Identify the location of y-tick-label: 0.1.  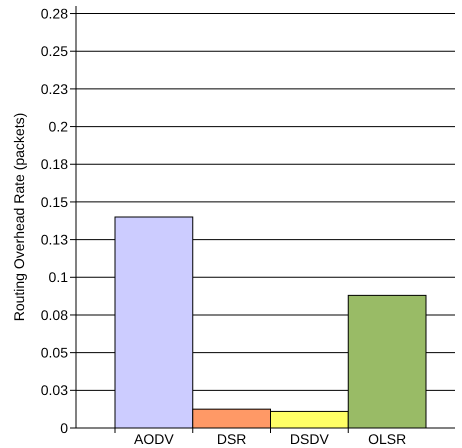
(58, 277).